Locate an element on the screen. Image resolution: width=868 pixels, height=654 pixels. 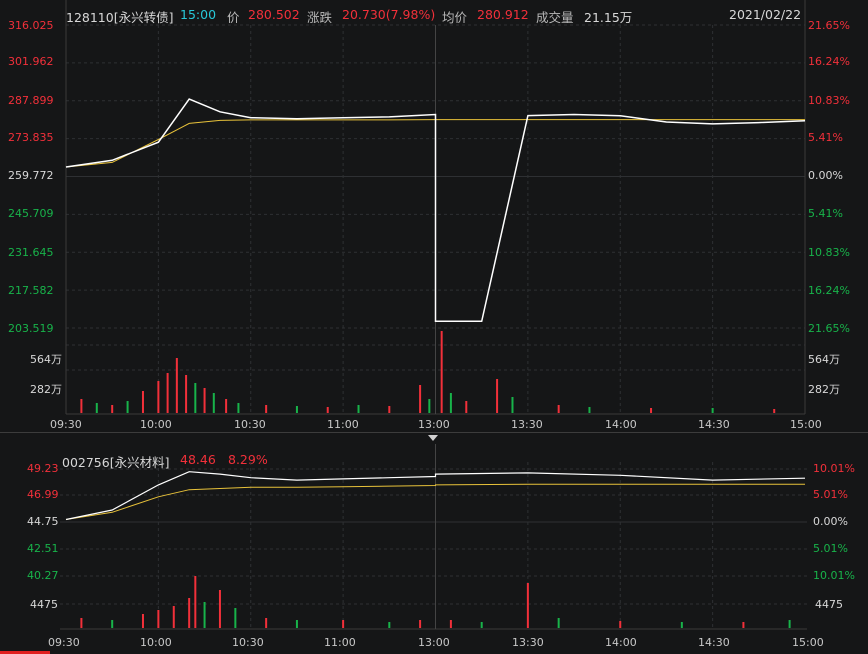
price-tick: 40.27 is located at coordinates (43, 575).